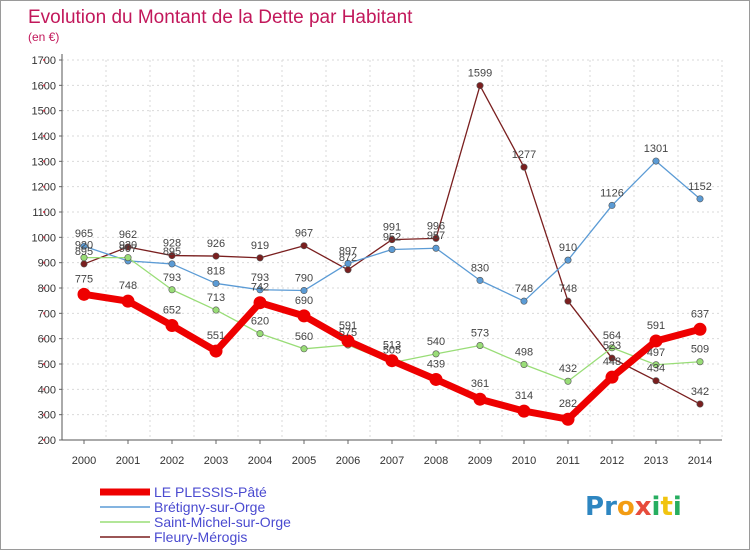 This screenshot has width=750, height=550. What do you see at coordinates (480, 74) in the screenshot?
I see `data-label-fleury-m-rogis: 1599` at bounding box center [480, 74].